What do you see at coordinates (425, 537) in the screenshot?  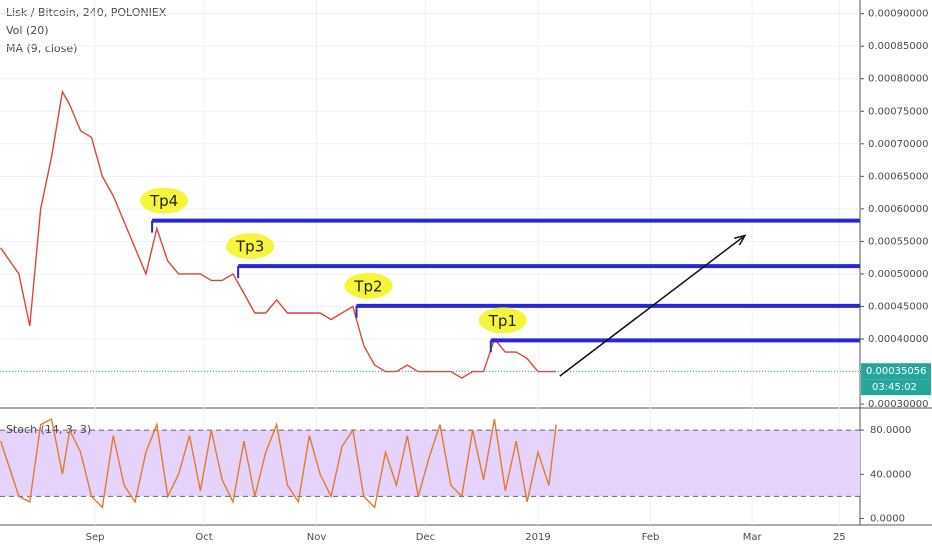 I see `x-tick-label: Dec` at bounding box center [425, 537].